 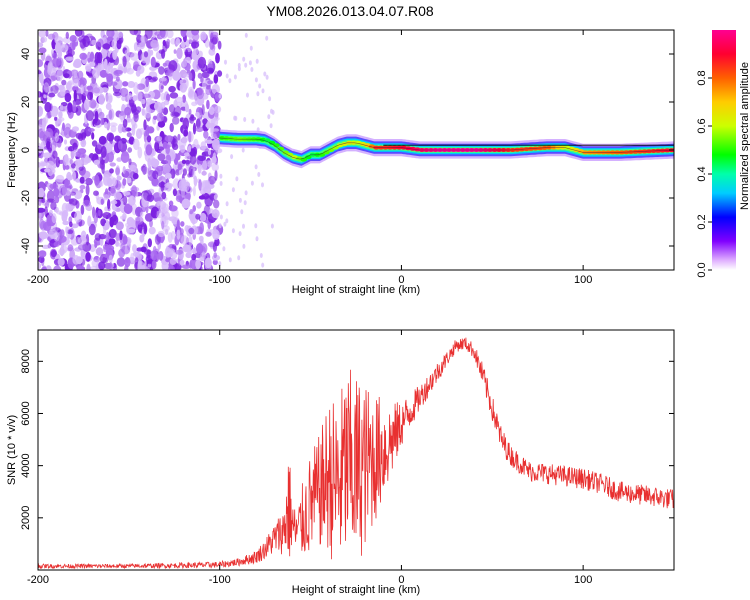 I want to click on y-tick-label: 0, so click(x=26, y=150).